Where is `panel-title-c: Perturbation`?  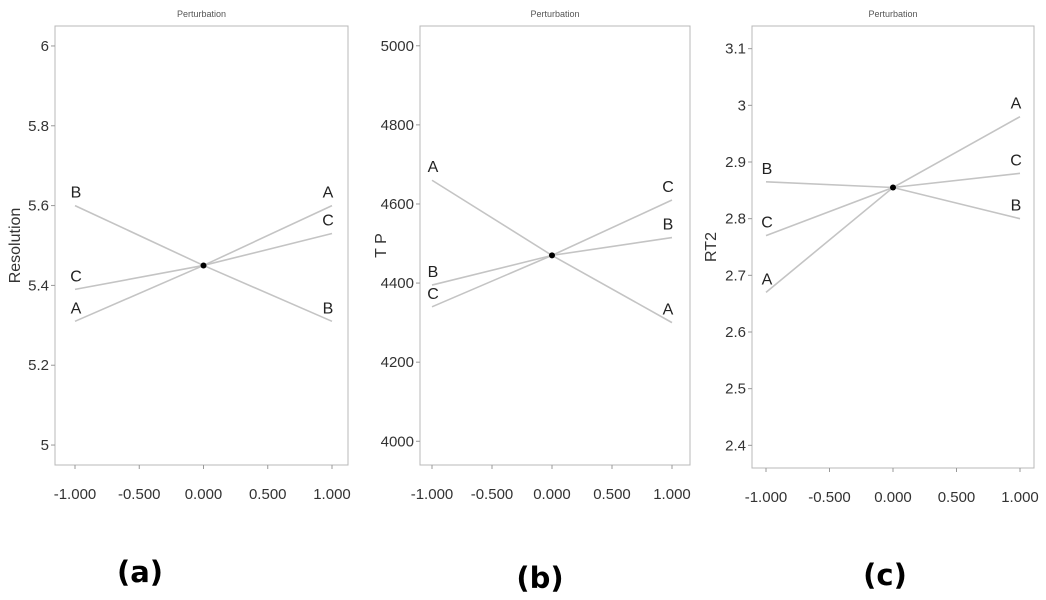 panel-title-c: Perturbation is located at coordinates (892, 14).